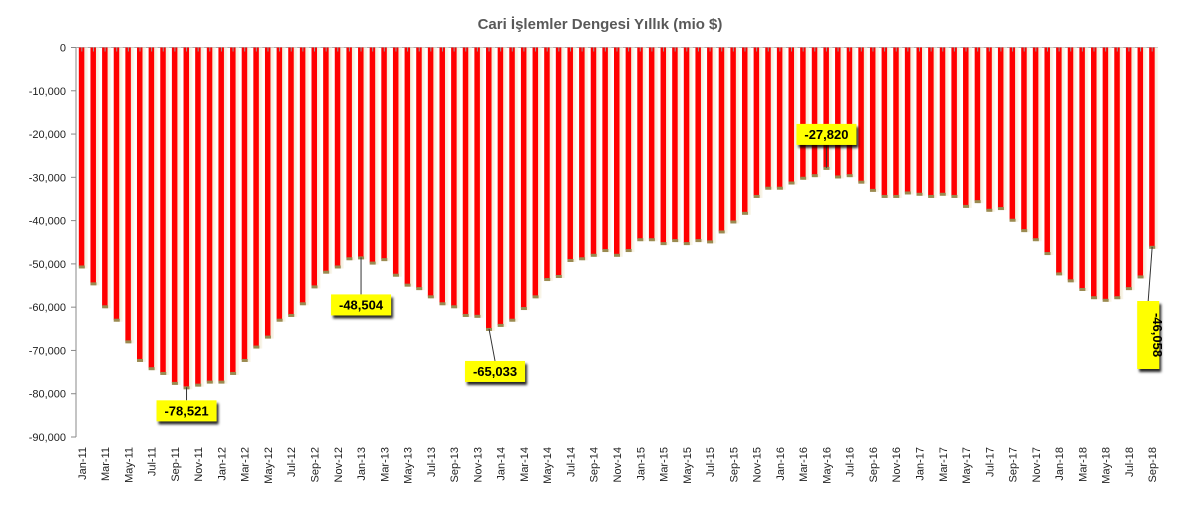  What do you see at coordinates (1130, 462) in the screenshot?
I see `x-tick-label: Jul-18` at bounding box center [1130, 462].